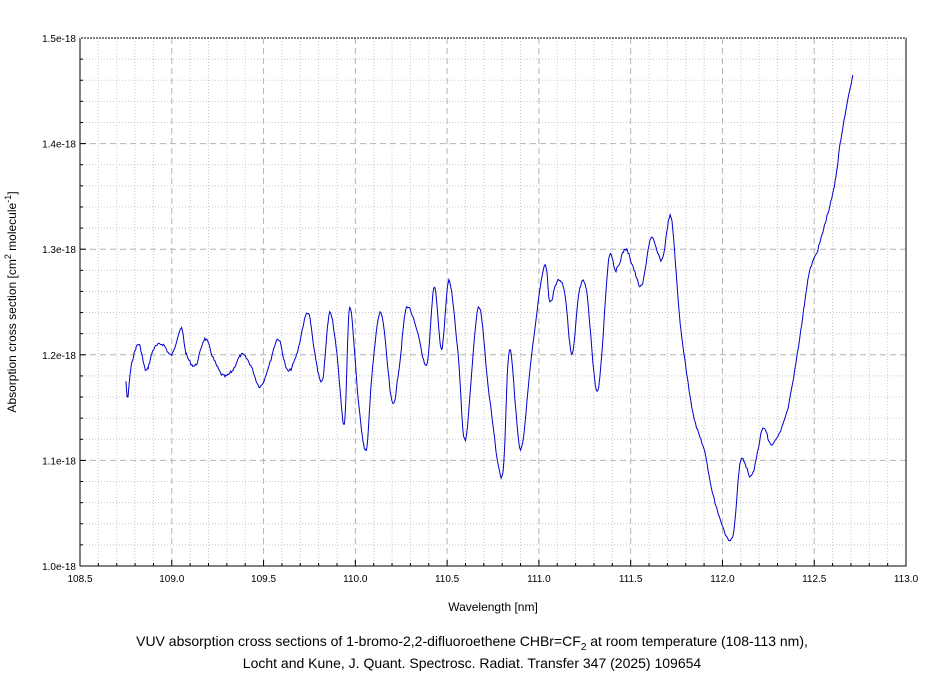 The width and height of the screenshot is (944, 675). I want to click on caption-text-suffix: at room temperature (108-113 nm),, so click(697, 641).